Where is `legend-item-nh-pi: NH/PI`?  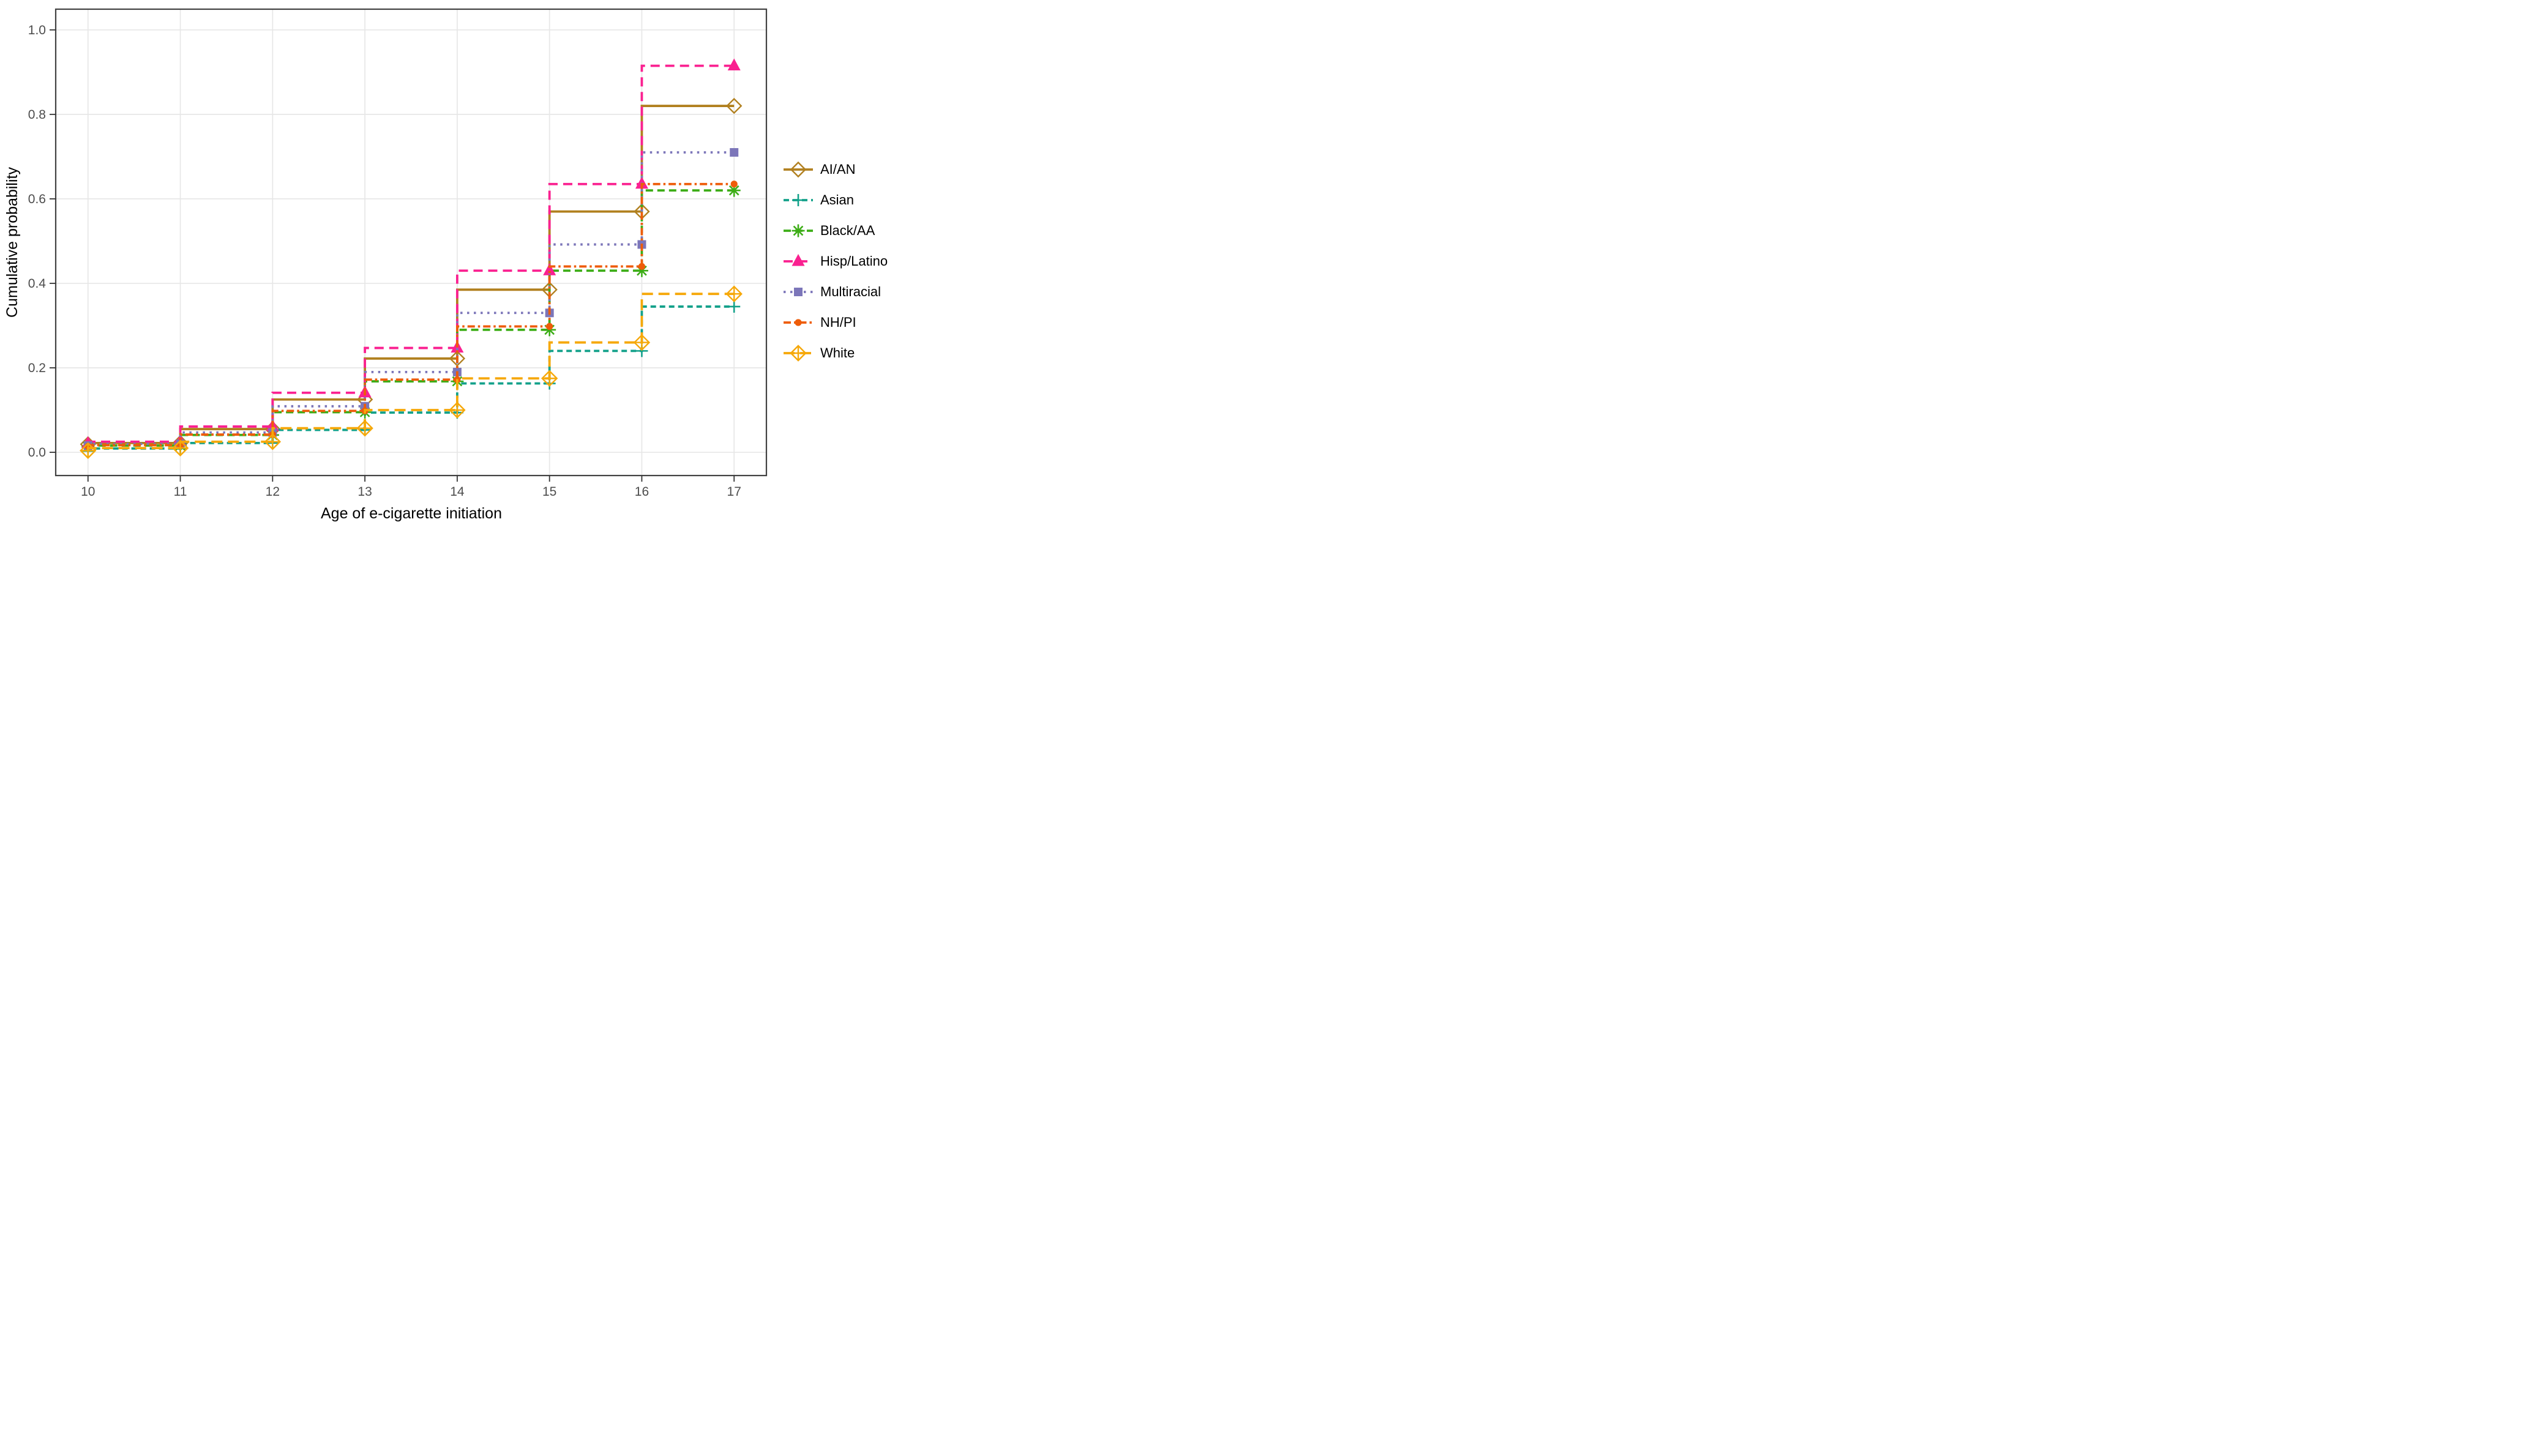
legend-item-nh-pi: NH/PI is located at coordinates (835, 322).